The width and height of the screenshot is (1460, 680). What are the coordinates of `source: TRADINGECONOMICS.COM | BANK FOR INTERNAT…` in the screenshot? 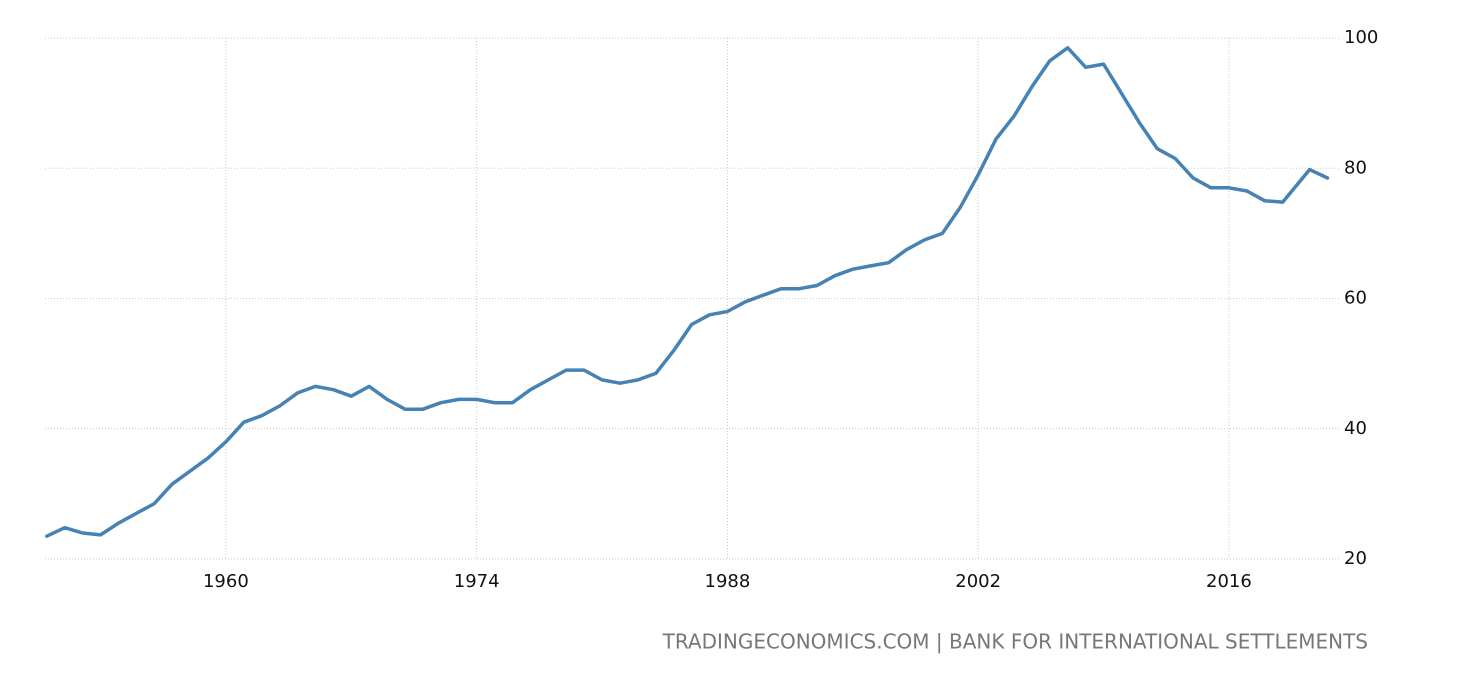 It's located at (1015, 642).